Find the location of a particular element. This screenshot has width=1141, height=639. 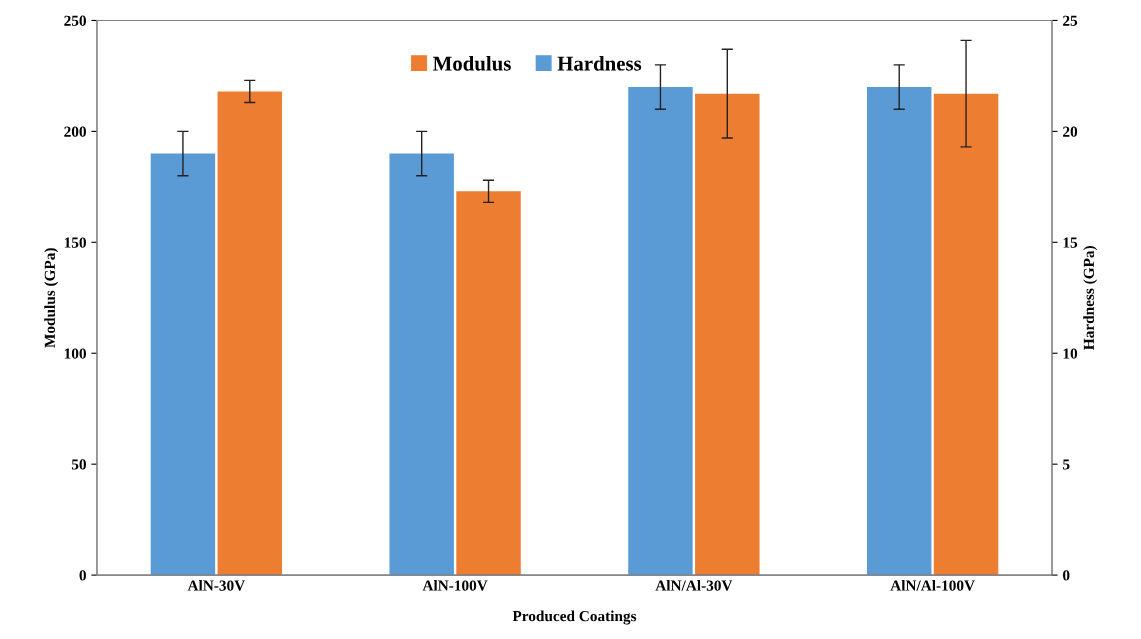

legend-label: Hardness is located at coordinates (599, 63).